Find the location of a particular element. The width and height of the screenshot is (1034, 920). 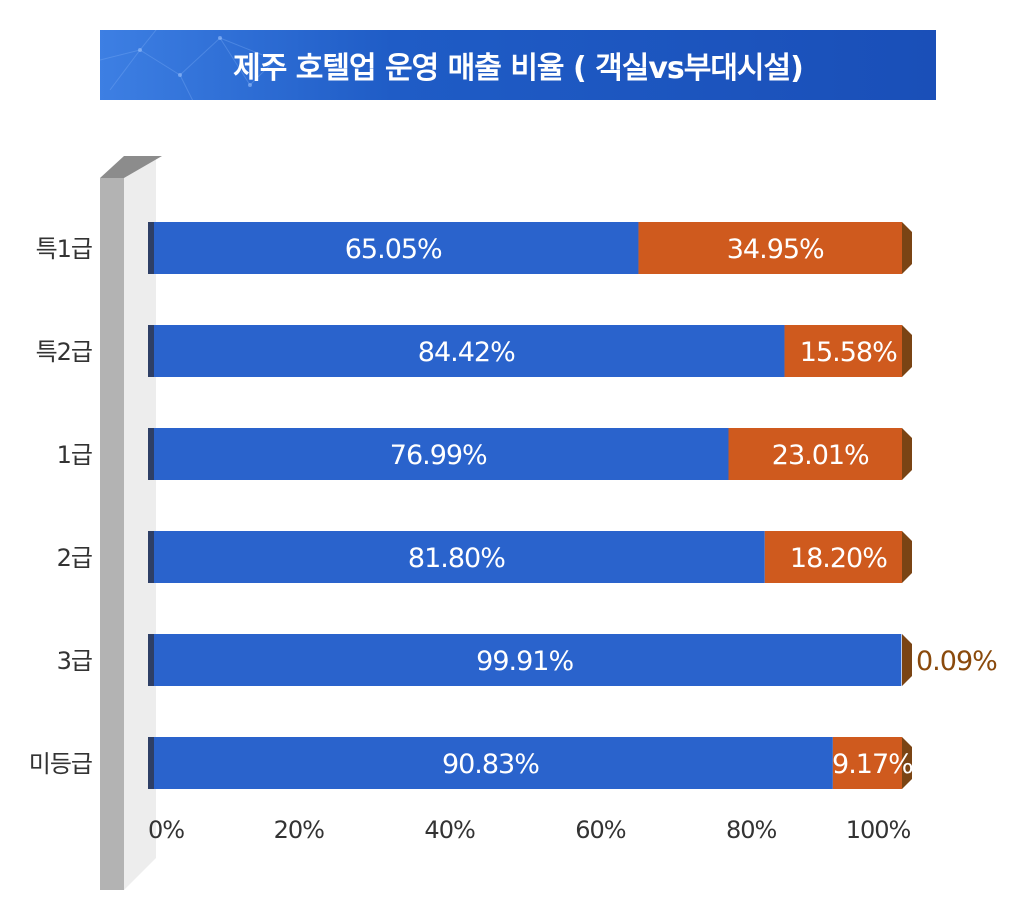

data-label-series1: 99.91% is located at coordinates (524, 661).